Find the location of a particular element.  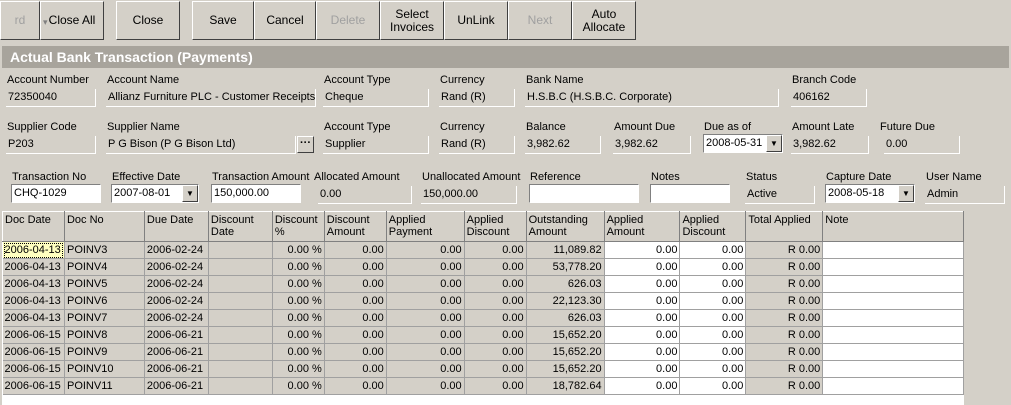

balance-value: 3,982.62 is located at coordinates (563, 145).